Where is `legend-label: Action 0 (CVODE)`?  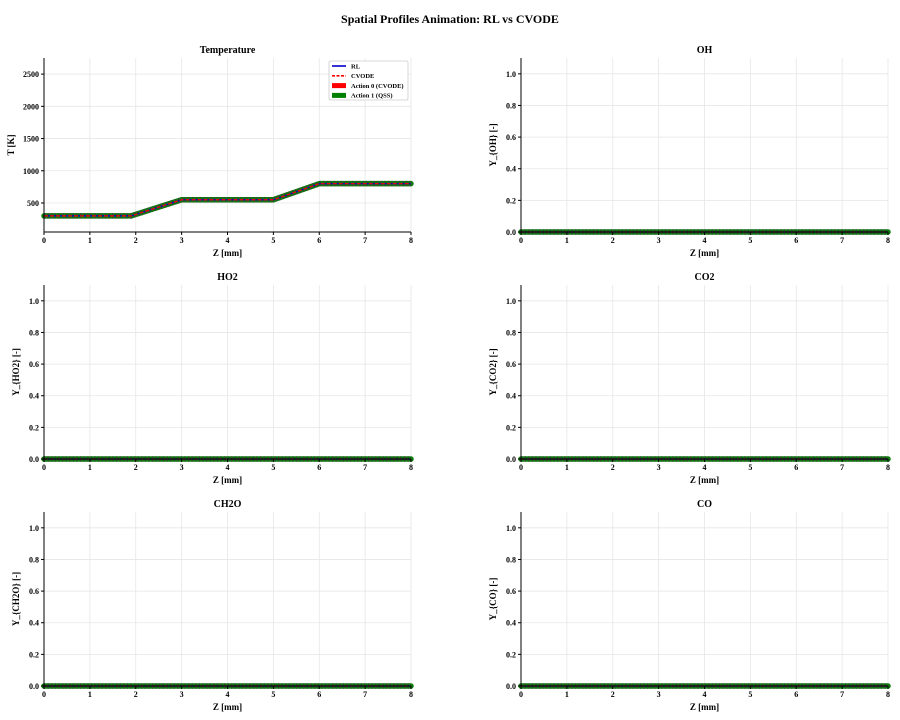
legend-label: Action 0 (CVODE) is located at coordinates (377, 86).